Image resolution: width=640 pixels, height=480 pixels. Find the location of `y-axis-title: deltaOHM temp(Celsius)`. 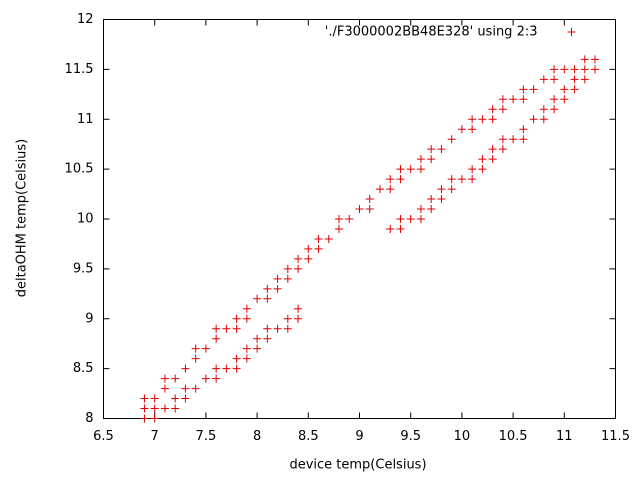

y-axis-title: deltaOHM temp(Celsius) is located at coordinates (22, 218).